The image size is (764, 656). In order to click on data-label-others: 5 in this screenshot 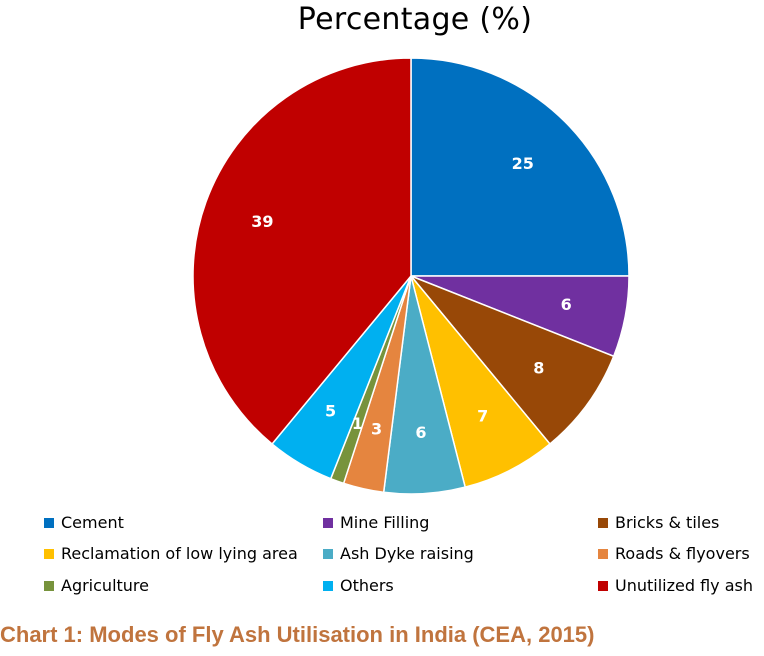, I will do `click(330, 411)`.